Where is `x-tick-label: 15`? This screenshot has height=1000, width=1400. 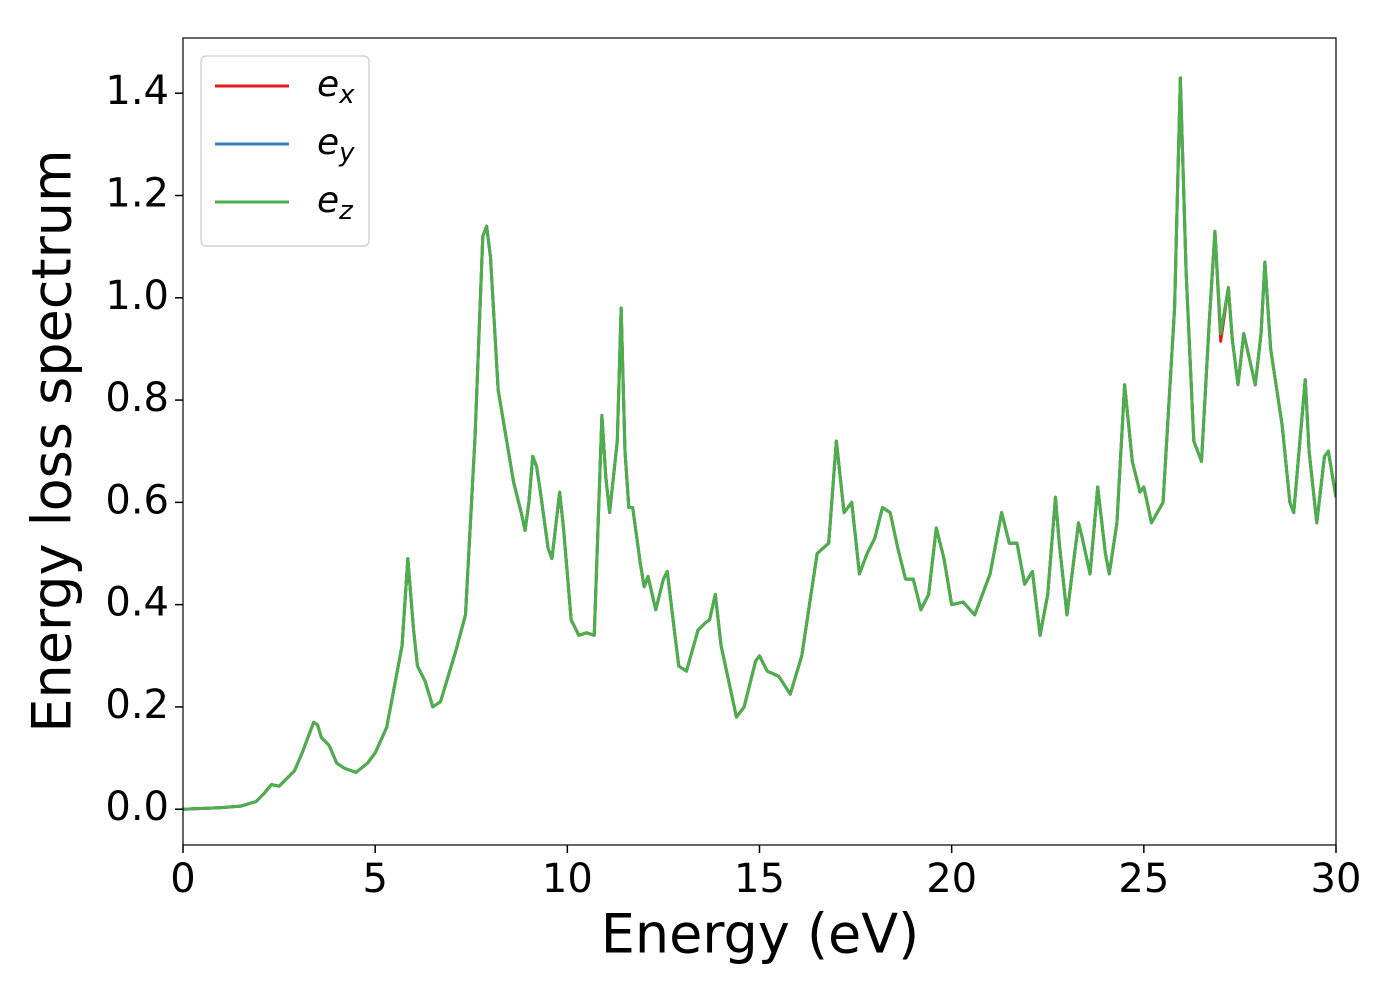
x-tick-label: 15 is located at coordinates (759, 879).